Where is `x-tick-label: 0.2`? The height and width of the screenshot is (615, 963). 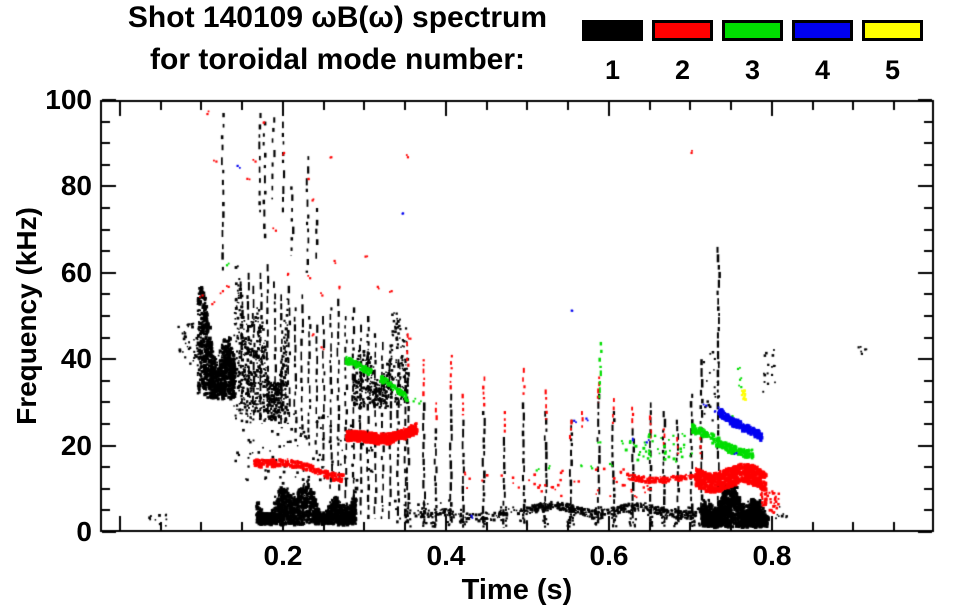
x-tick-label: 0.2 is located at coordinates (283, 555).